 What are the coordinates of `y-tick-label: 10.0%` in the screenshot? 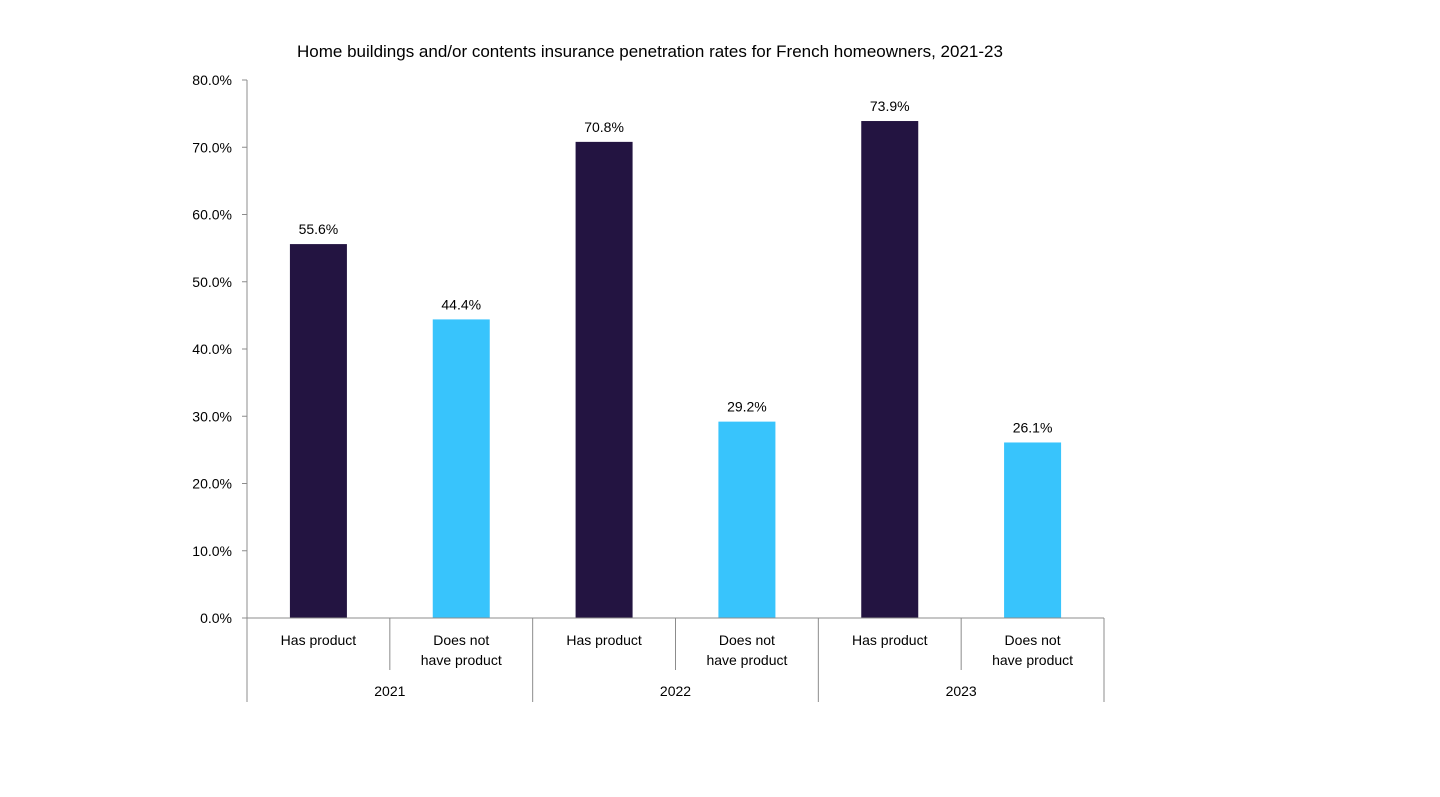 It's located at (212, 551).